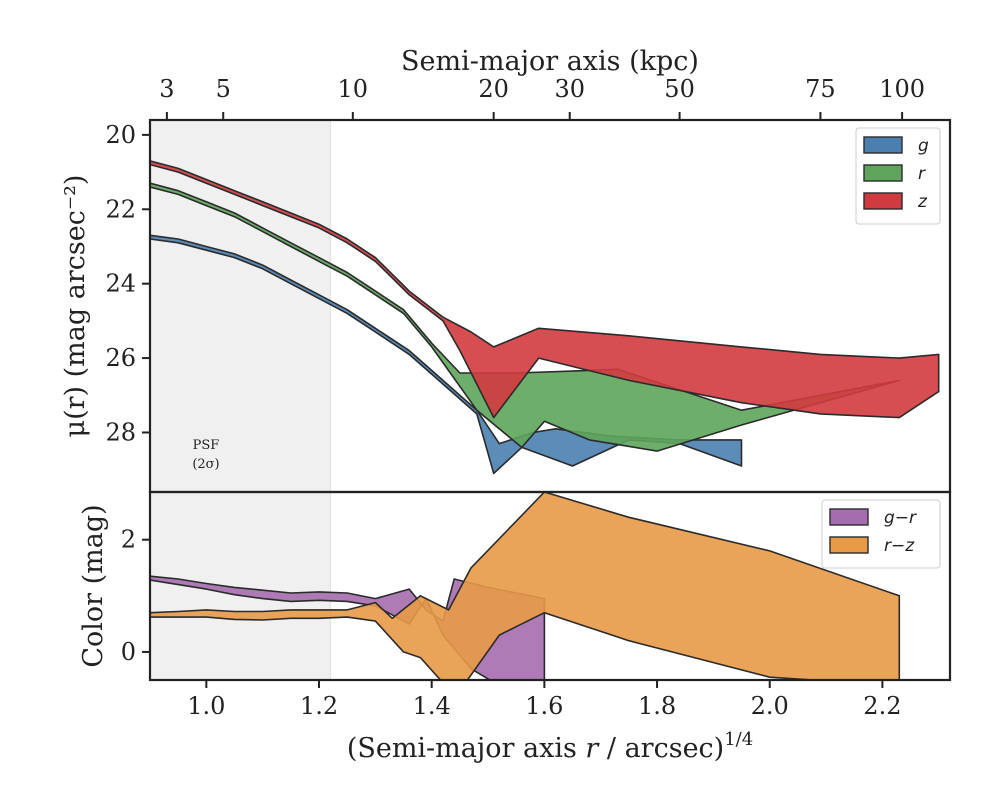 The width and height of the screenshot is (1000, 800). What do you see at coordinates (206, 706) in the screenshot?
I see `x-tick-label: 1.0` at bounding box center [206, 706].